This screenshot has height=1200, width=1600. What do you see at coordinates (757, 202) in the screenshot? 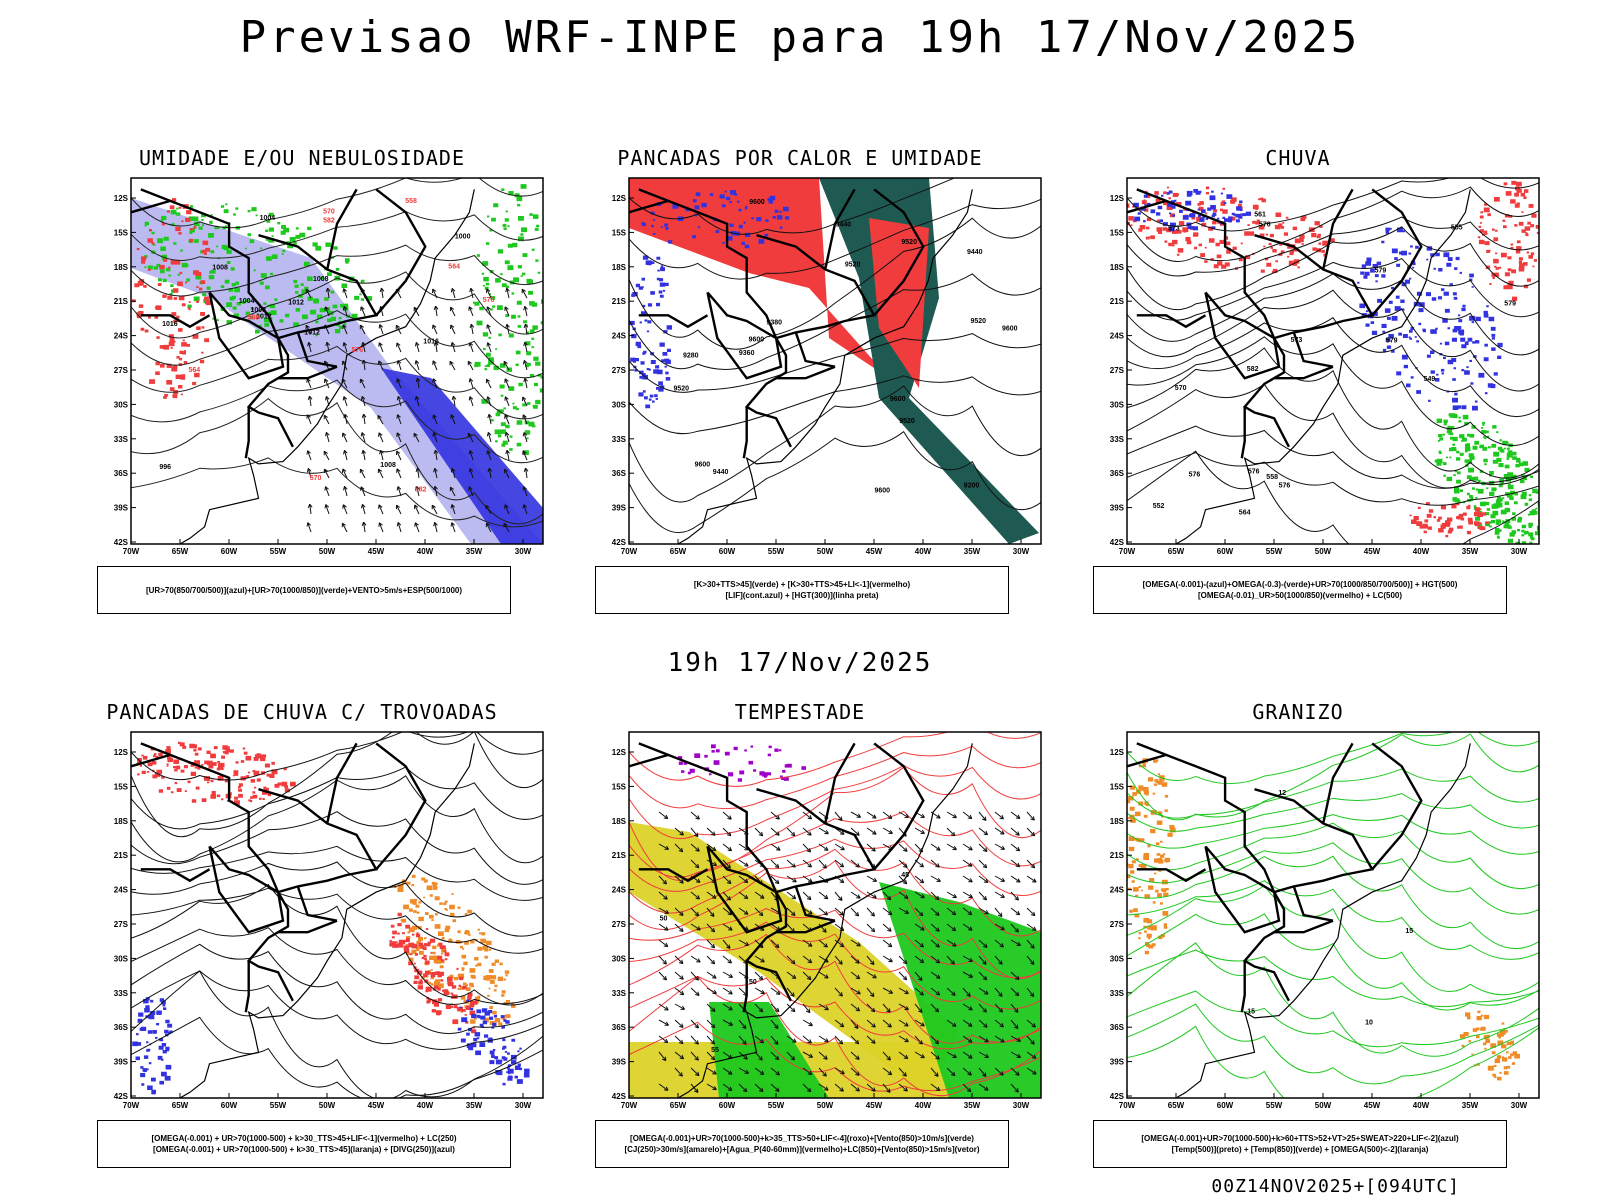
I see `contour-label: 9600` at bounding box center [757, 202].